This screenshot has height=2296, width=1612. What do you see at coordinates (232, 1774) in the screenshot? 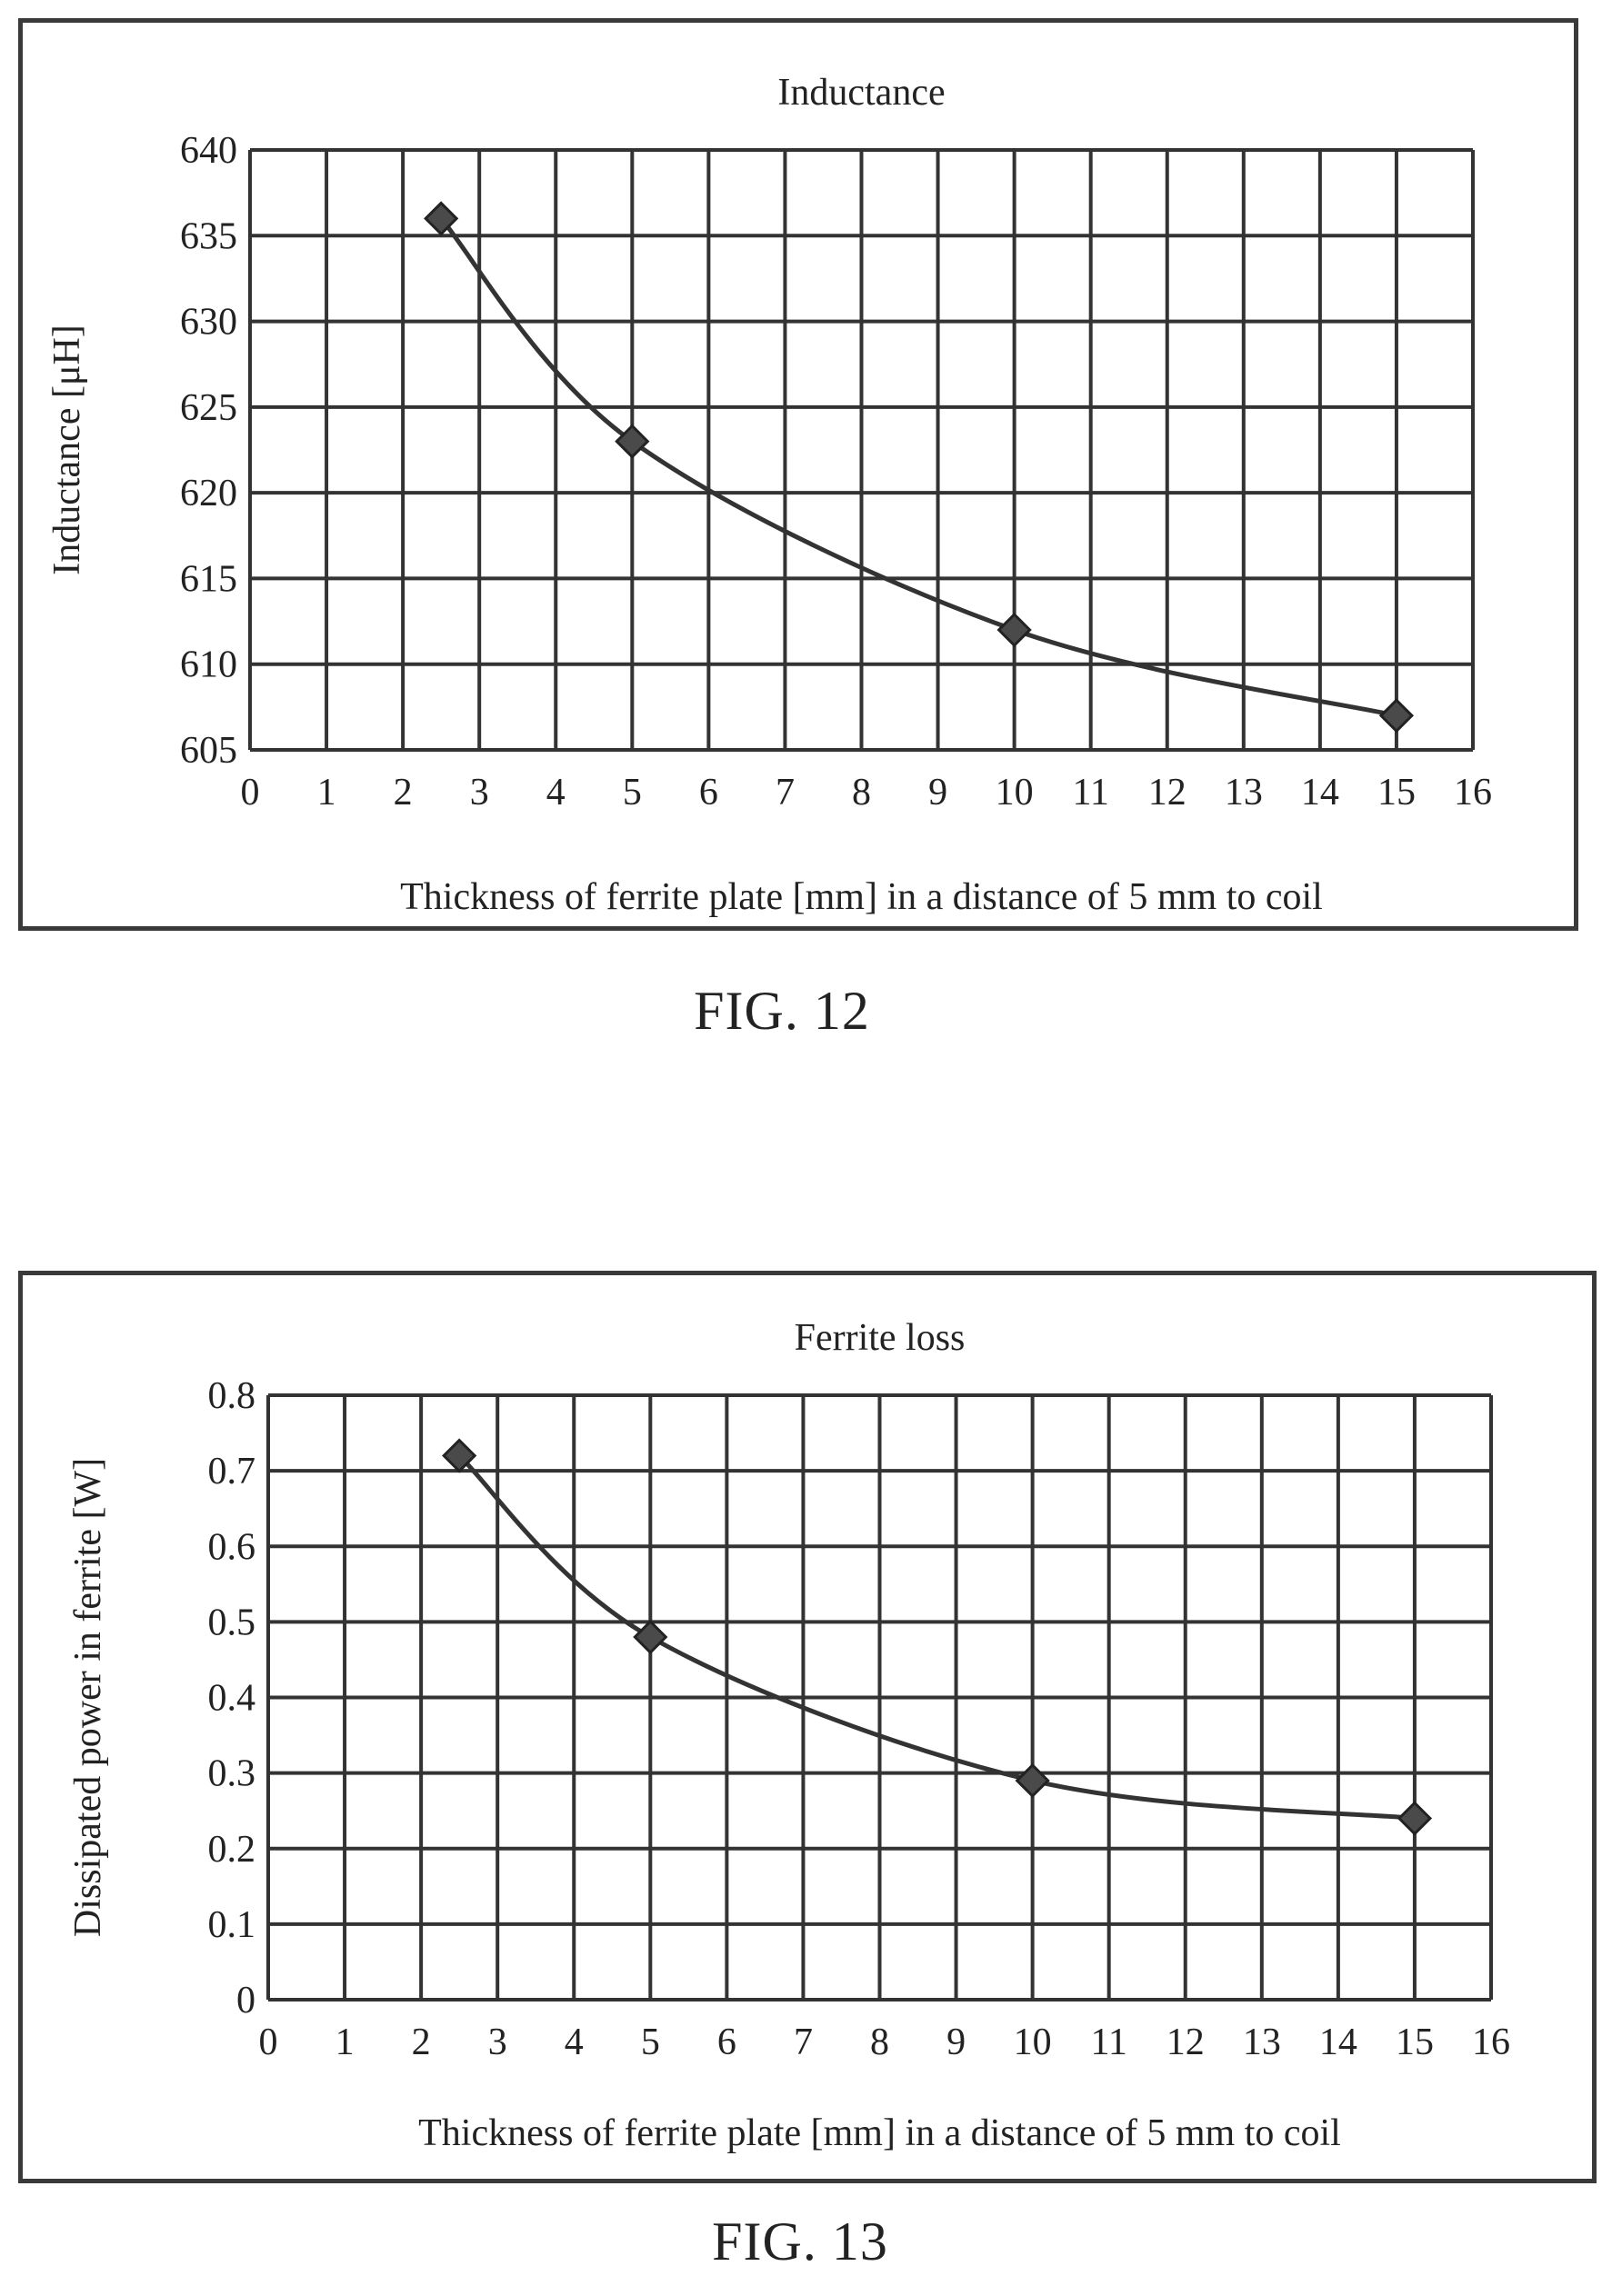
I see `y-tick-label: 0.3` at bounding box center [232, 1774].